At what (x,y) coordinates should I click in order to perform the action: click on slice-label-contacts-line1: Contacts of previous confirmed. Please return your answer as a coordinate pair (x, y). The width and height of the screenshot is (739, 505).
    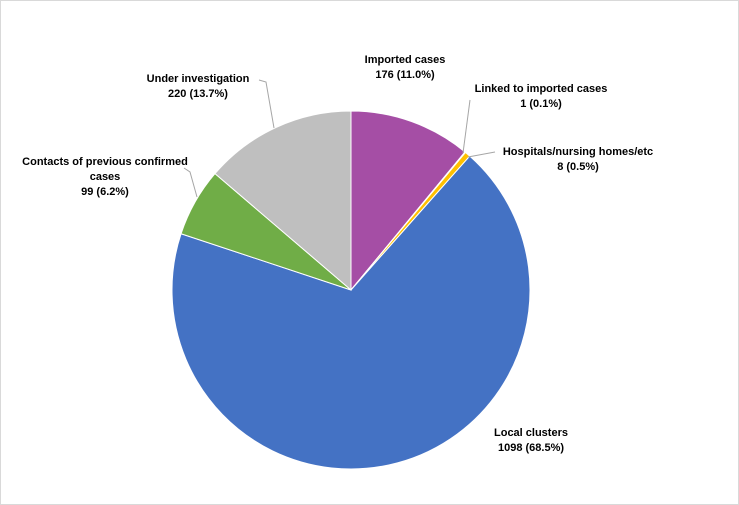
    Looking at the image, I should click on (105, 162).